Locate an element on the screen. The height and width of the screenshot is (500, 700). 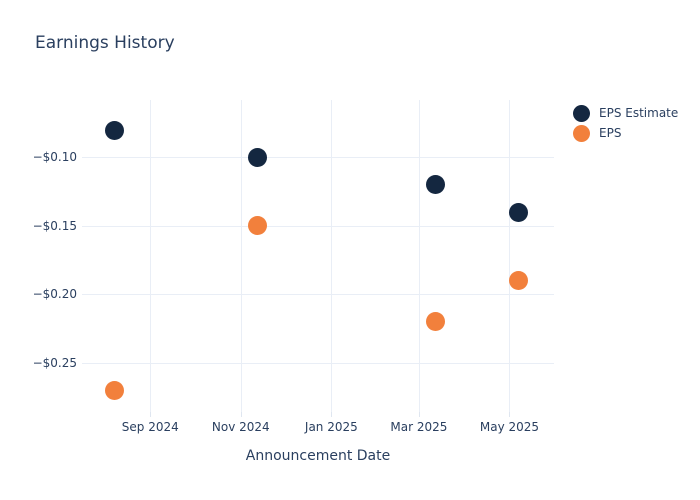
legend: EPS Estimate EPS is located at coordinates (625, 123).